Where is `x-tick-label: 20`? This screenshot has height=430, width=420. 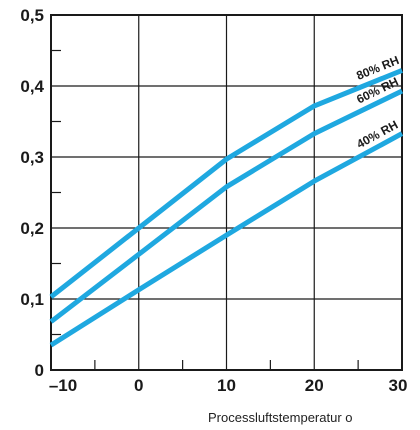 x-tick-label: 20 is located at coordinates (314, 385).